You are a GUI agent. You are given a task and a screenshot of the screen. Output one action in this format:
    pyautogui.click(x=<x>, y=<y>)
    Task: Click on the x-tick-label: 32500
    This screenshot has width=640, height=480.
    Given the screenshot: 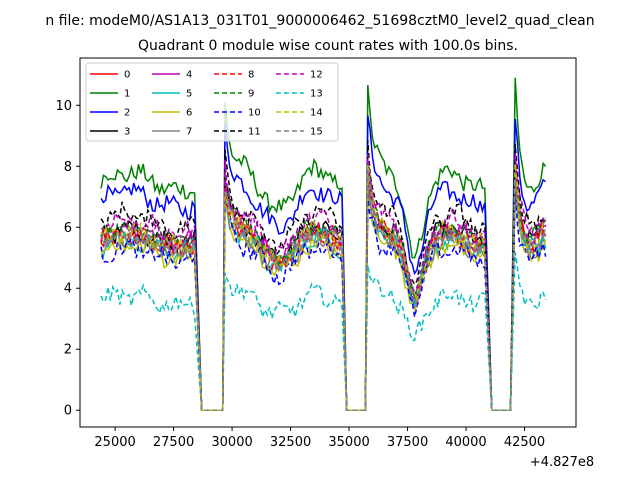 What is the action you would take?
    pyautogui.click(x=290, y=442)
    